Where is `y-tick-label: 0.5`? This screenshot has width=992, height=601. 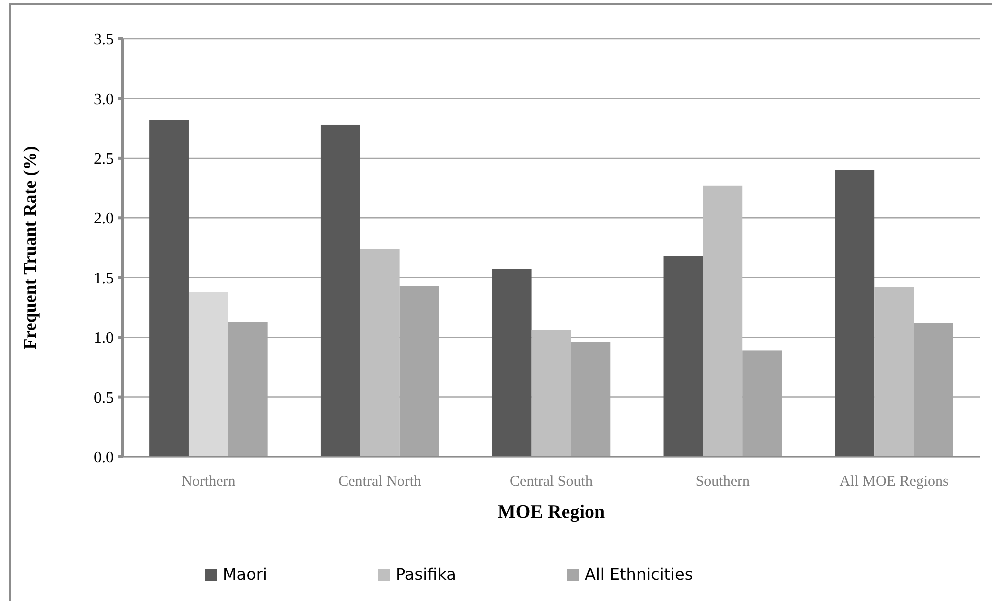 y-tick-label: 0.5 is located at coordinates (104, 398).